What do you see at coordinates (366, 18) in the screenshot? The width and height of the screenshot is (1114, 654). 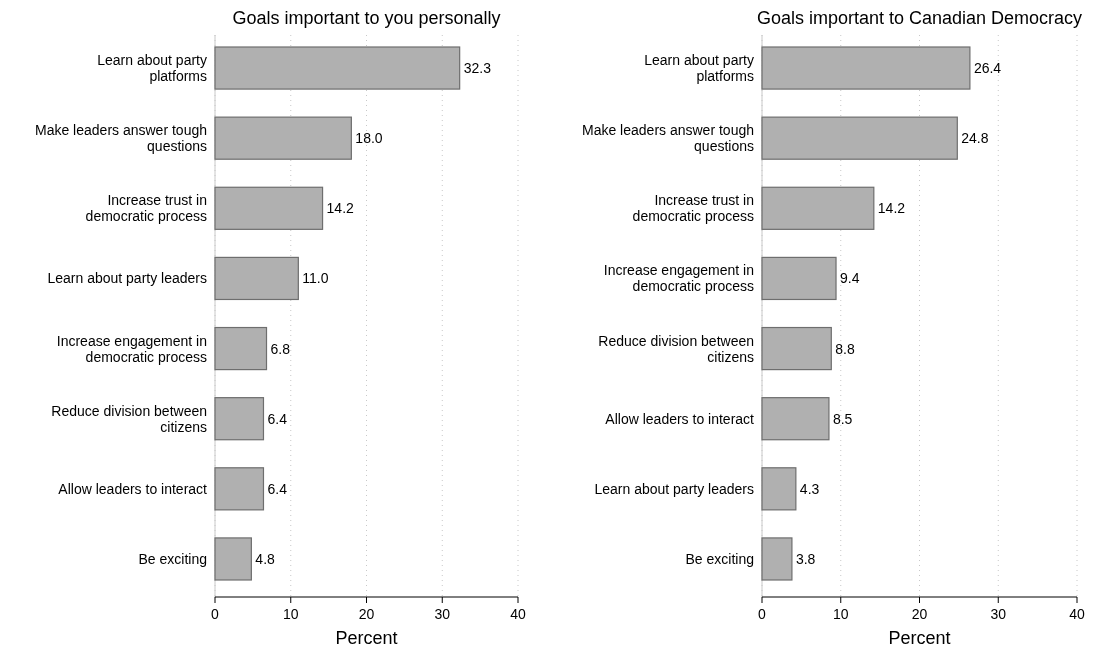 I see `chart-title: Goals important to you personally` at bounding box center [366, 18].